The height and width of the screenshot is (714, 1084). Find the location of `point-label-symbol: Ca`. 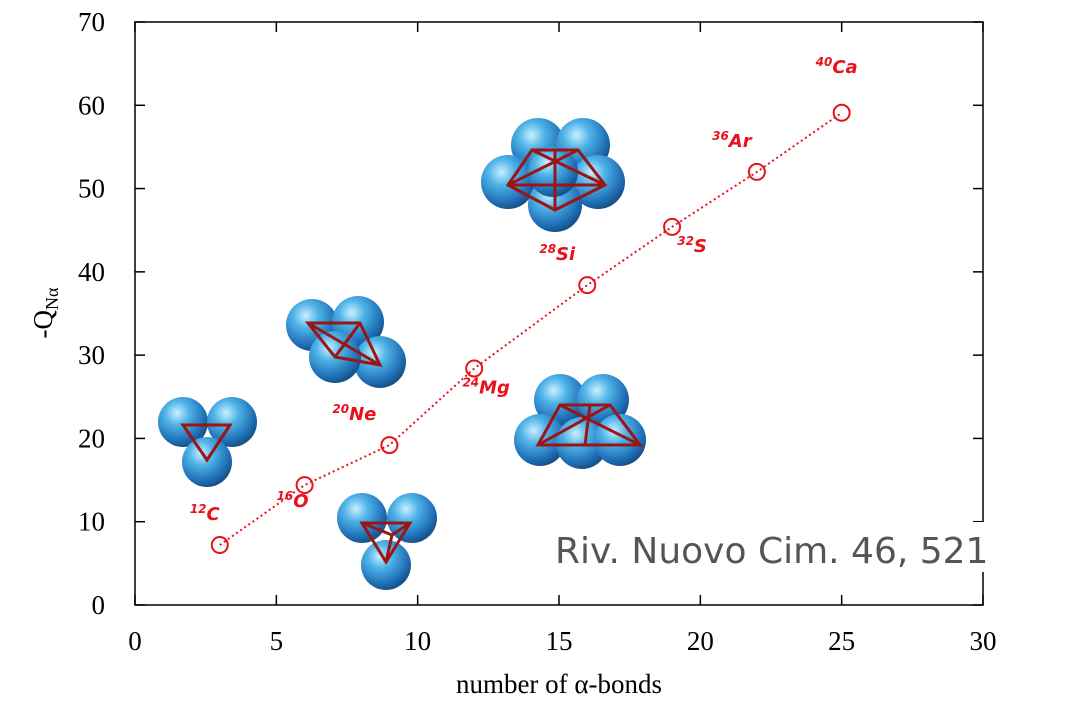

point-label-symbol: Ca is located at coordinates (844, 67).